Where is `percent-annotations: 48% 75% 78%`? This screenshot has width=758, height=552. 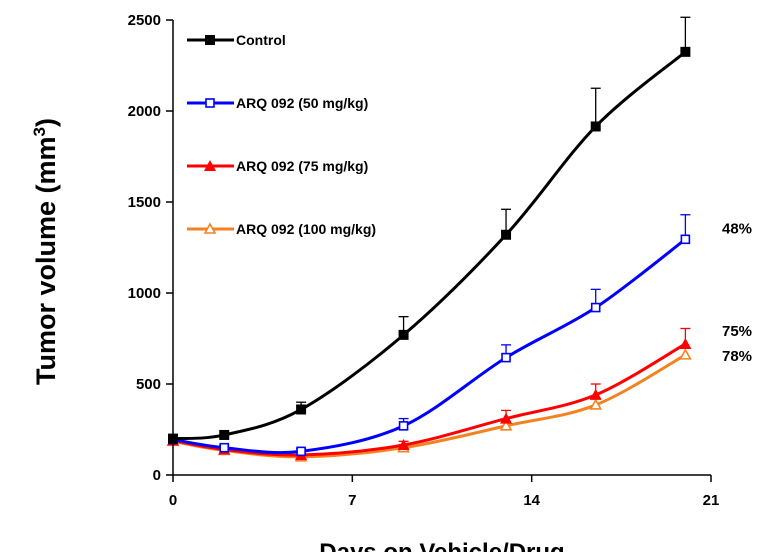
percent-annotations: 48% 75% 78% is located at coordinates (737, 292).